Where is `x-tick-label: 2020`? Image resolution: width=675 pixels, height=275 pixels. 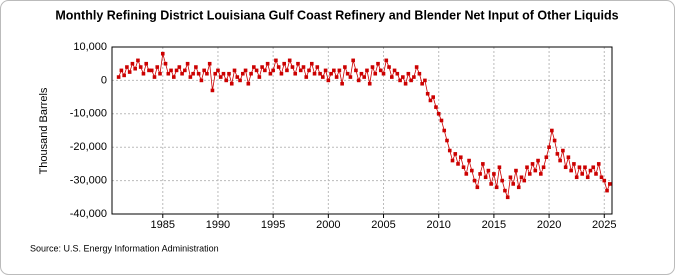 x-tick-label: 2020 is located at coordinates (549, 225).